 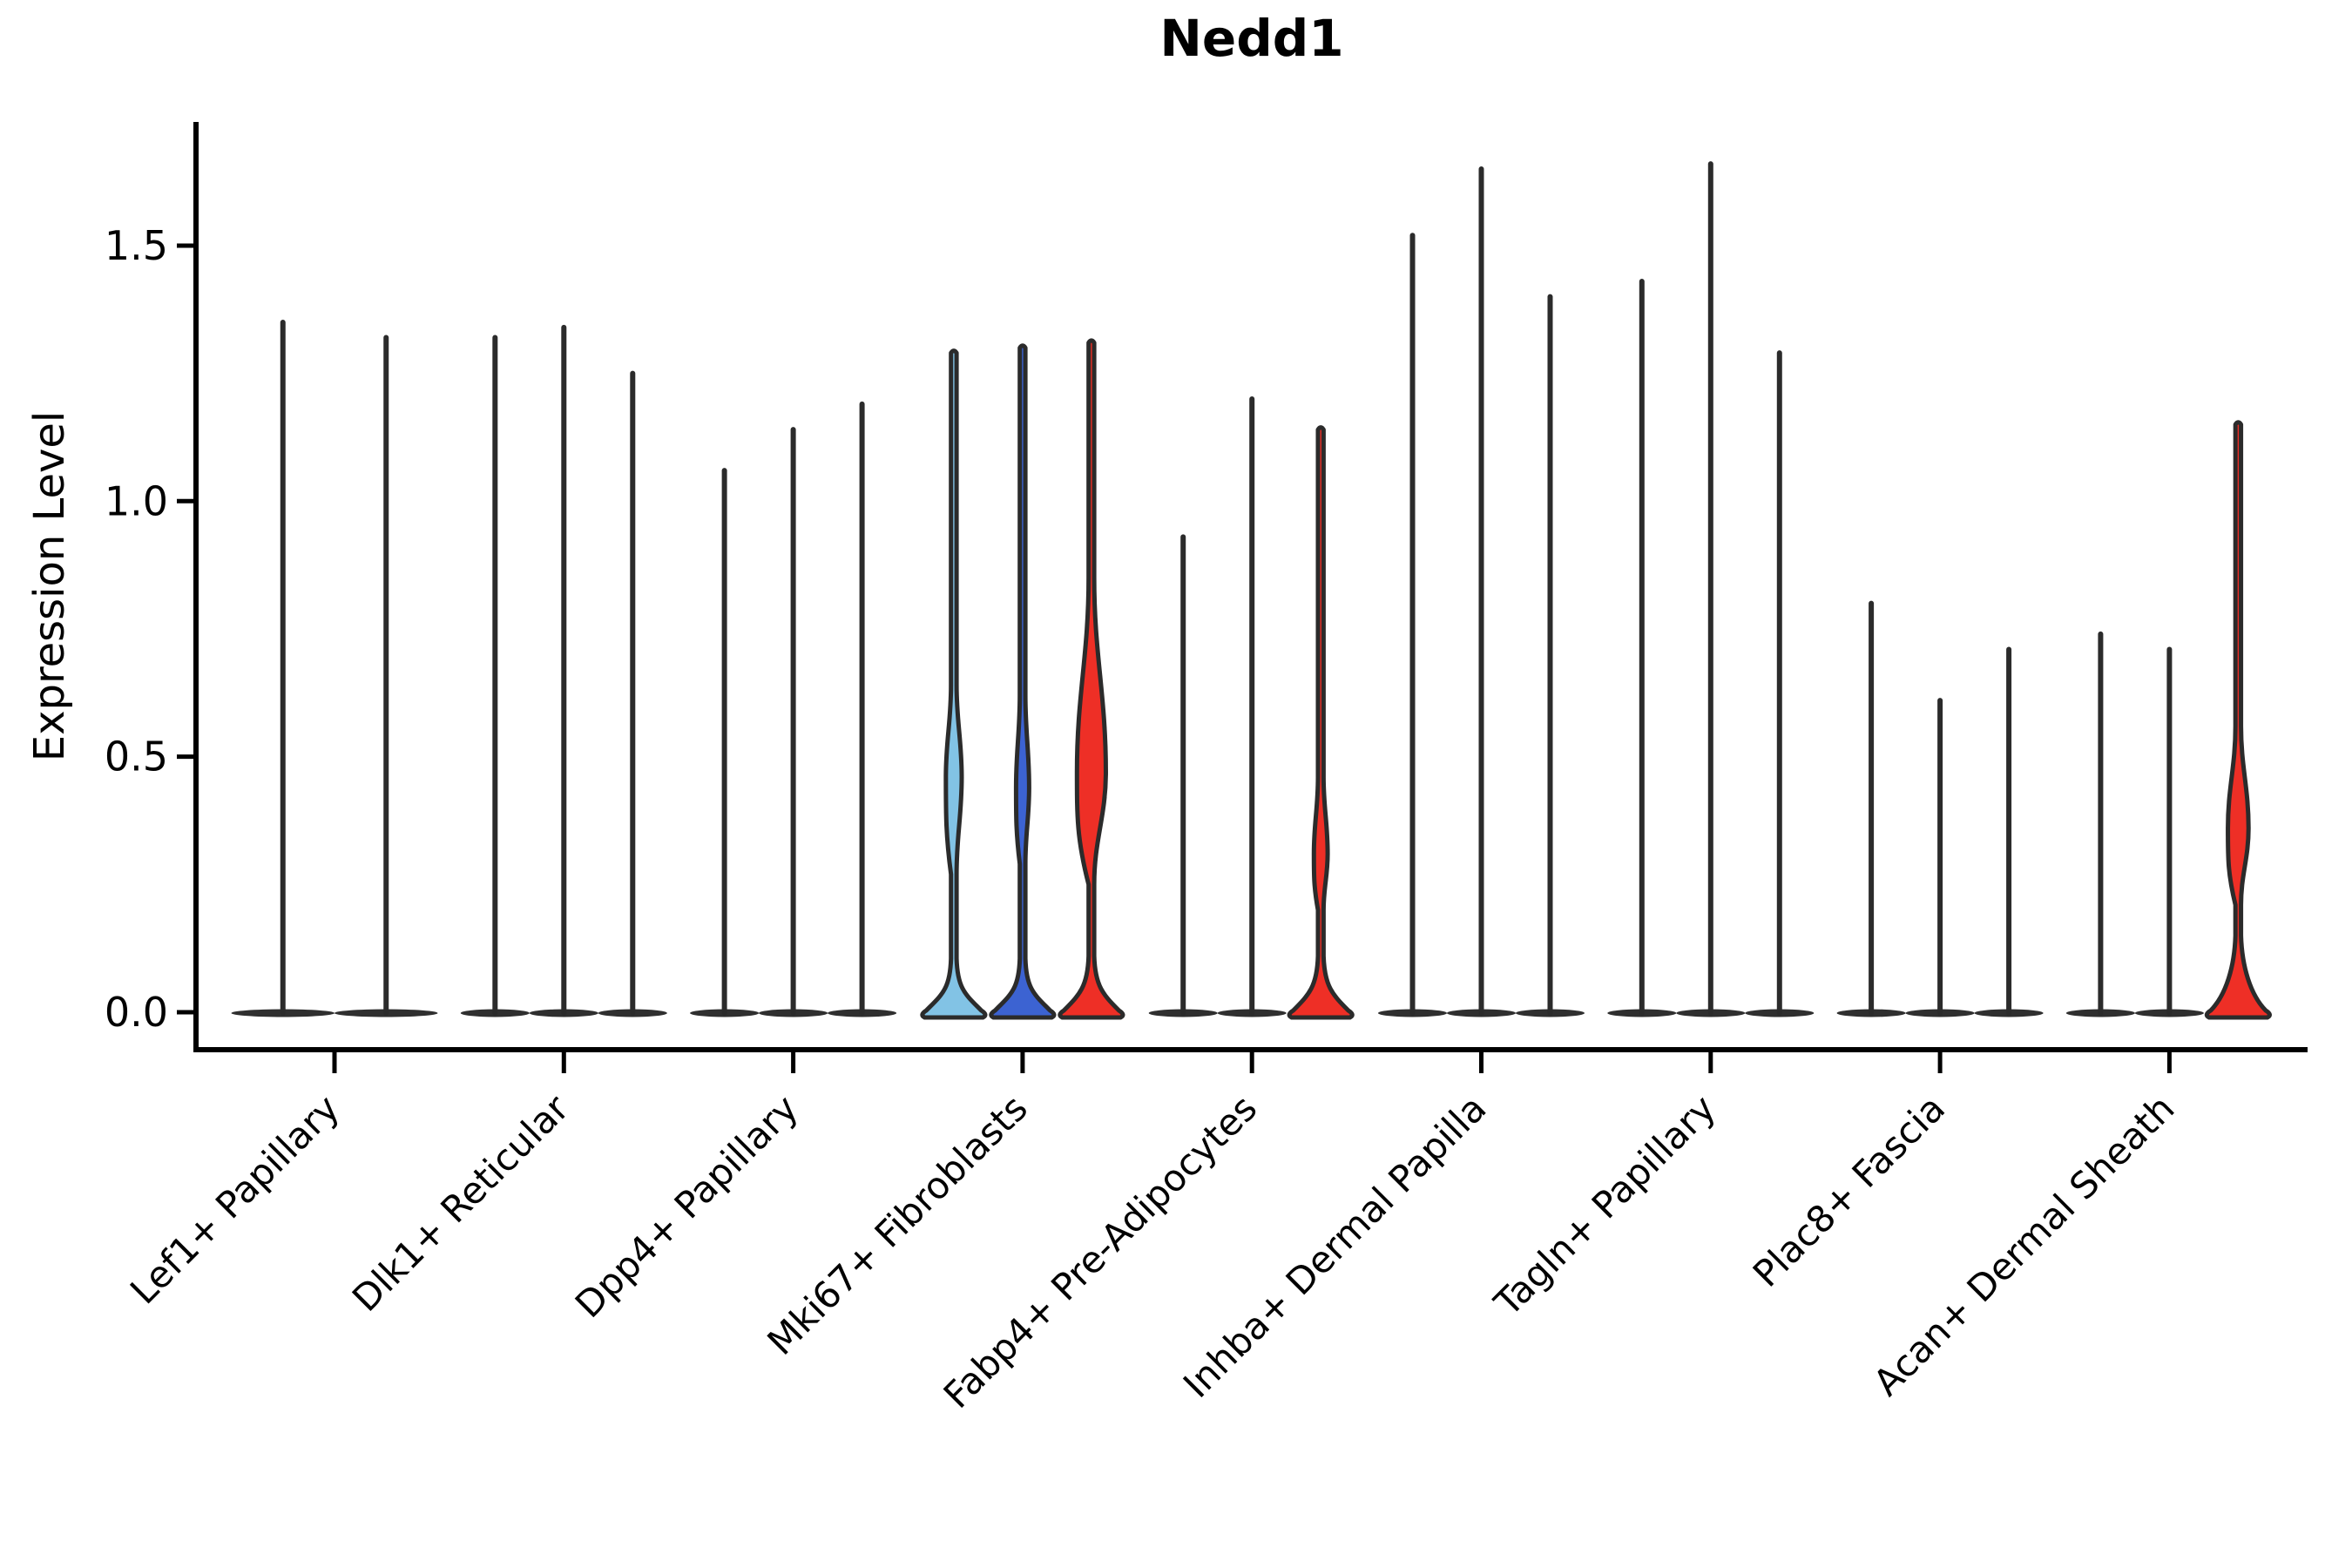 What do you see at coordinates (235, 1199) in the screenshot?
I see `category-label: Lef1+ Papillary` at bounding box center [235, 1199].